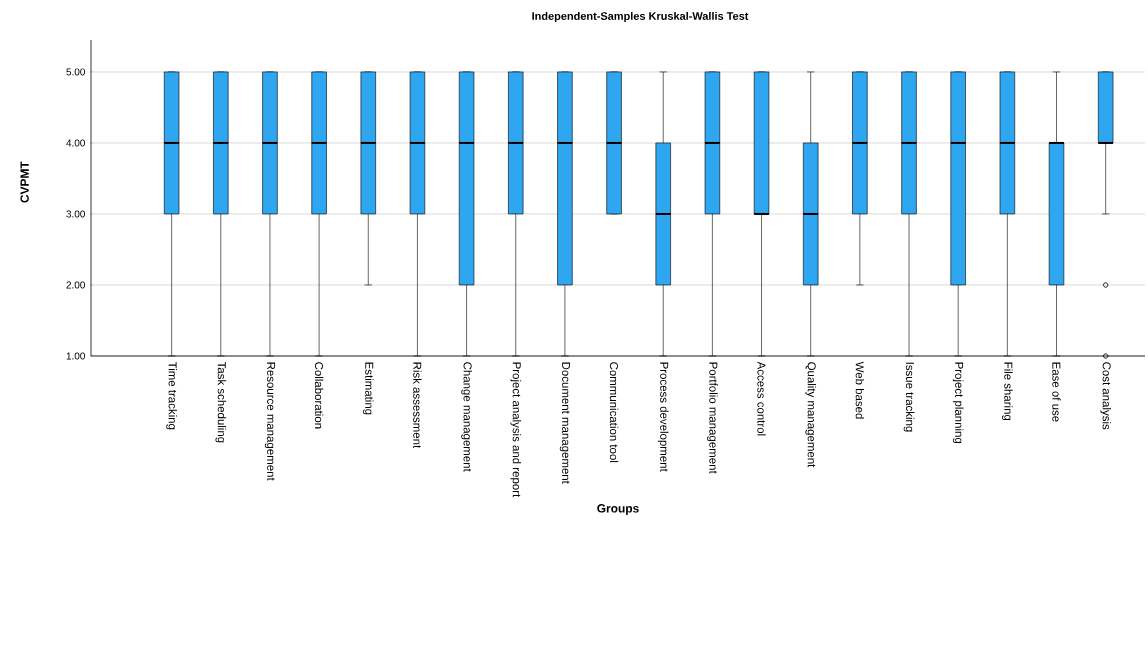 The image size is (1148, 666). What do you see at coordinates (368, 388) in the screenshot?
I see `x-tick-label: Estimating` at bounding box center [368, 388].